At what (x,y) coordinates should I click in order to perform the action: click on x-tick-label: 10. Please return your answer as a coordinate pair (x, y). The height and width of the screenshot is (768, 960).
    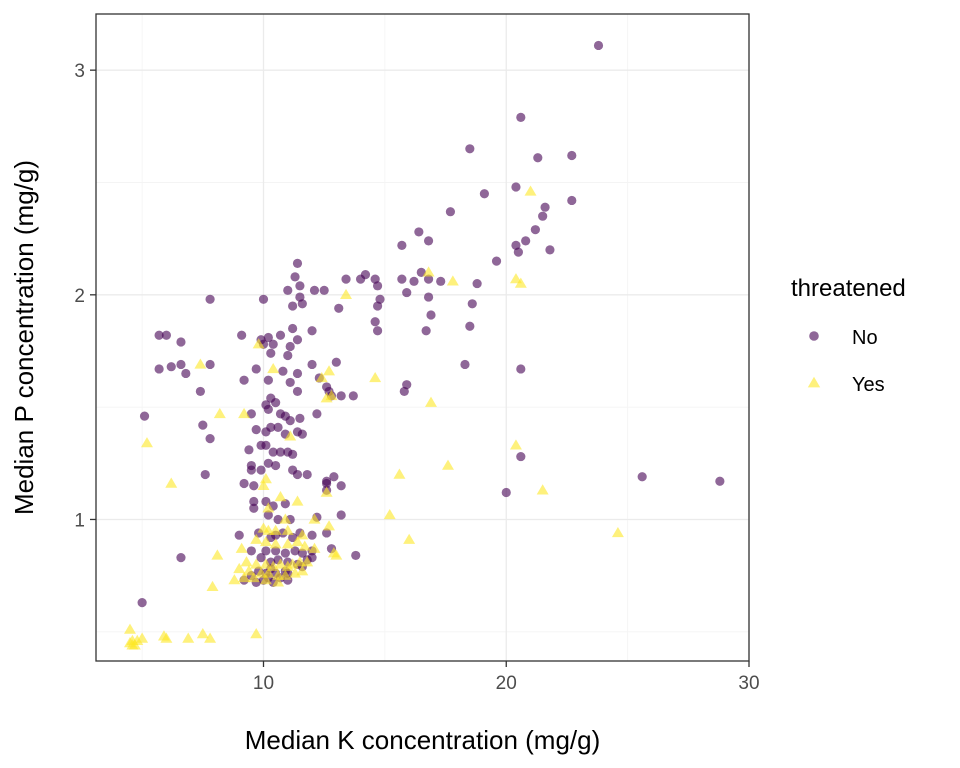
    Looking at the image, I should click on (263, 683).